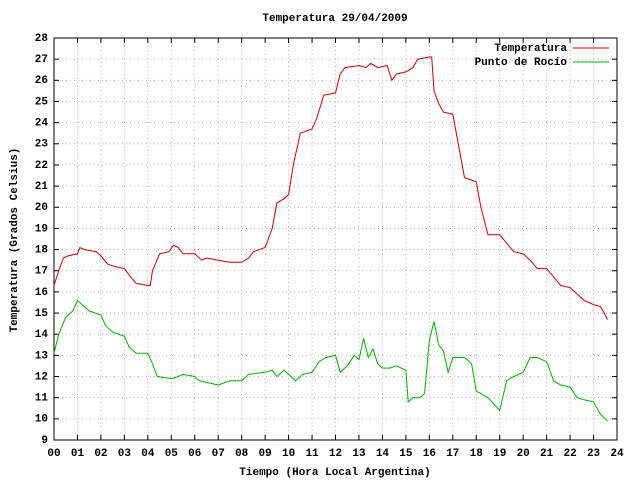  I want to click on y-tick-label: 26, so click(41, 81).